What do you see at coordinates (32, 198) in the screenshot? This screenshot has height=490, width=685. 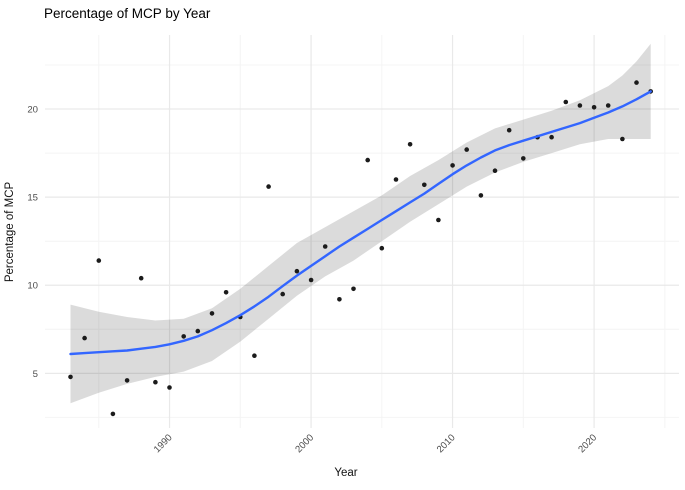 I see `y-tick-label: 15` at bounding box center [32, 198].